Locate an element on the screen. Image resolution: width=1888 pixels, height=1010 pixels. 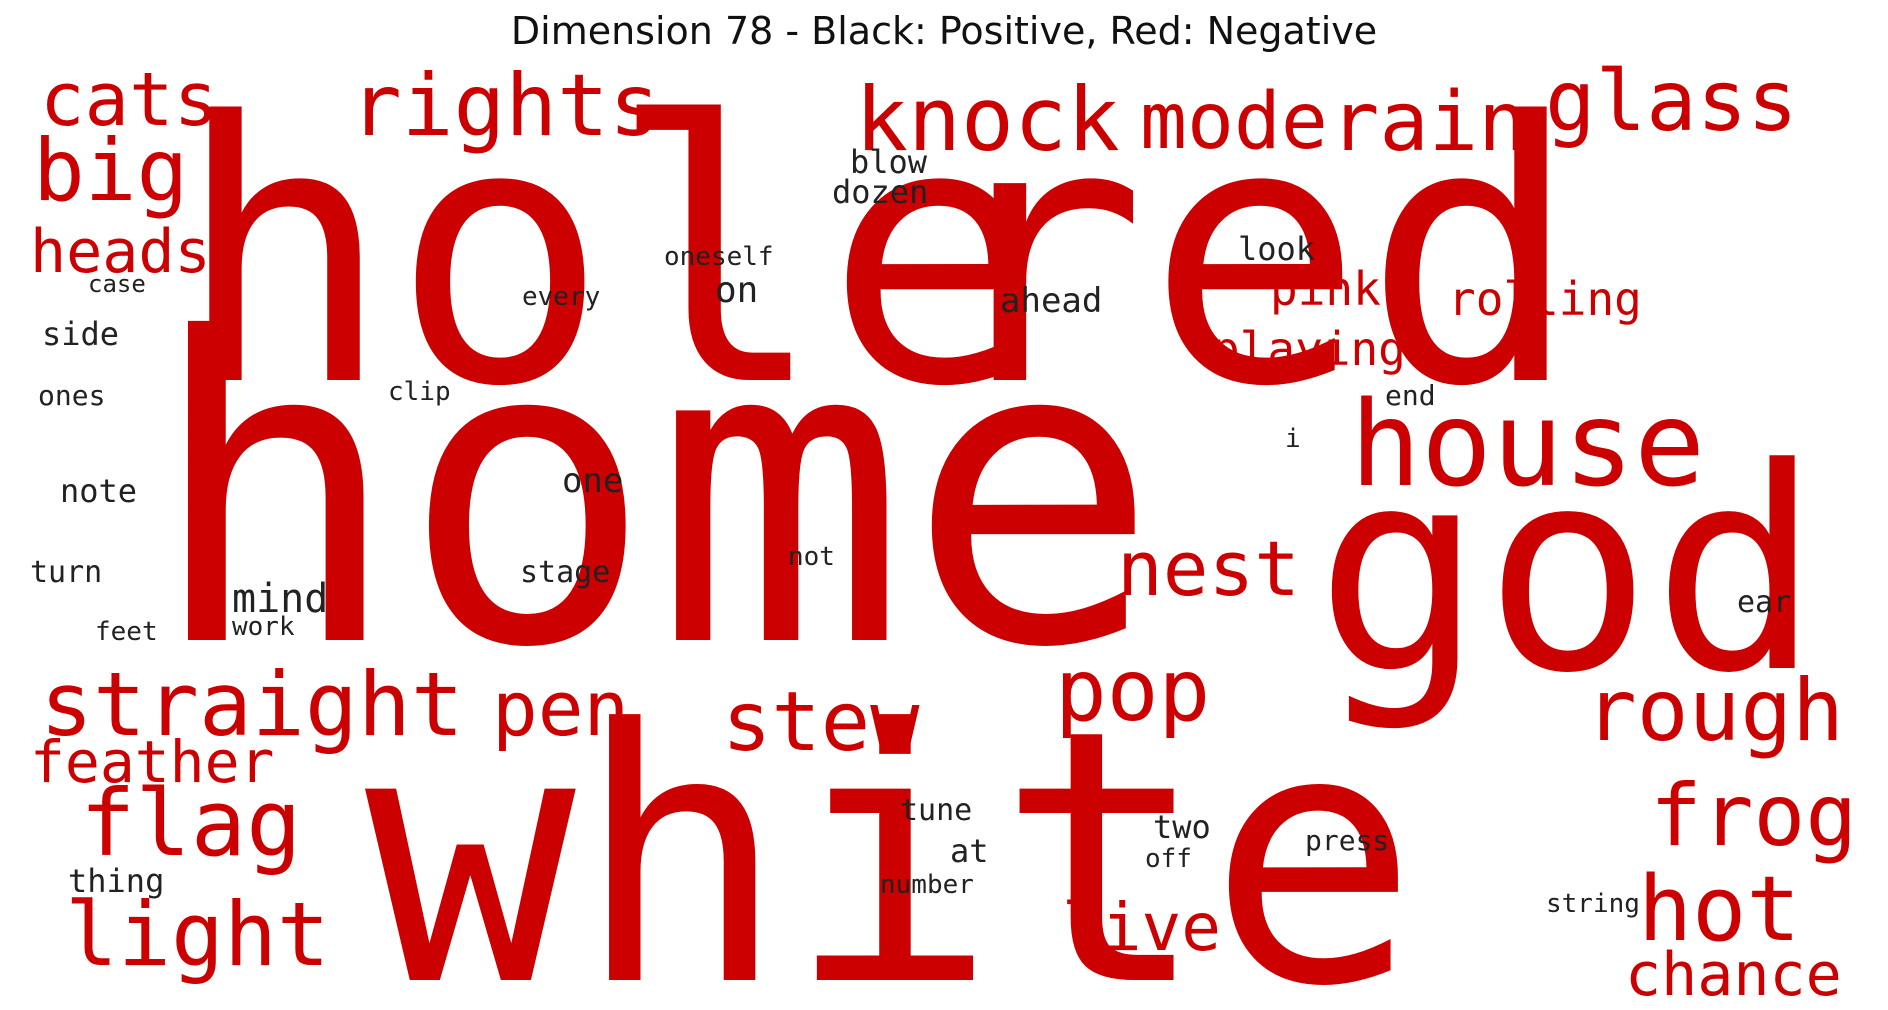
word-not: not is located at coordinates (811, 557).